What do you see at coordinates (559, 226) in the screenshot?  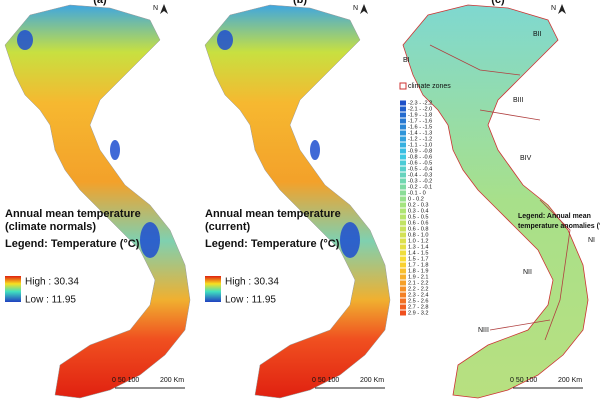 I see `legend-title: temperature anomalies (°C)` at bounding box center [559, 226].